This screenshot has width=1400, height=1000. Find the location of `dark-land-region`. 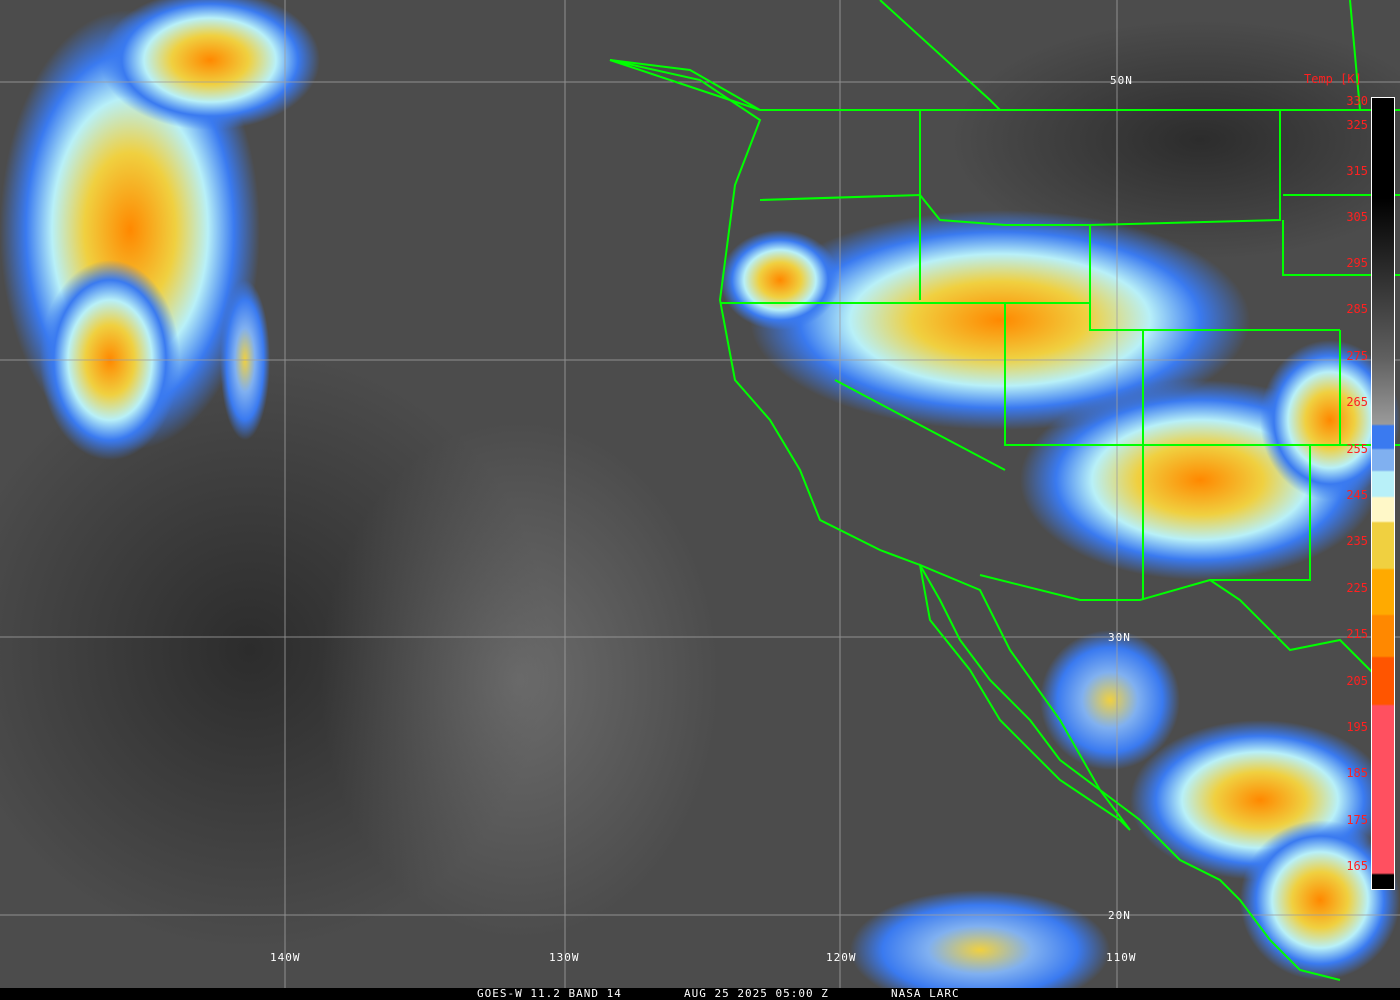

dark-land-region is located at coordinates (1175, 140).